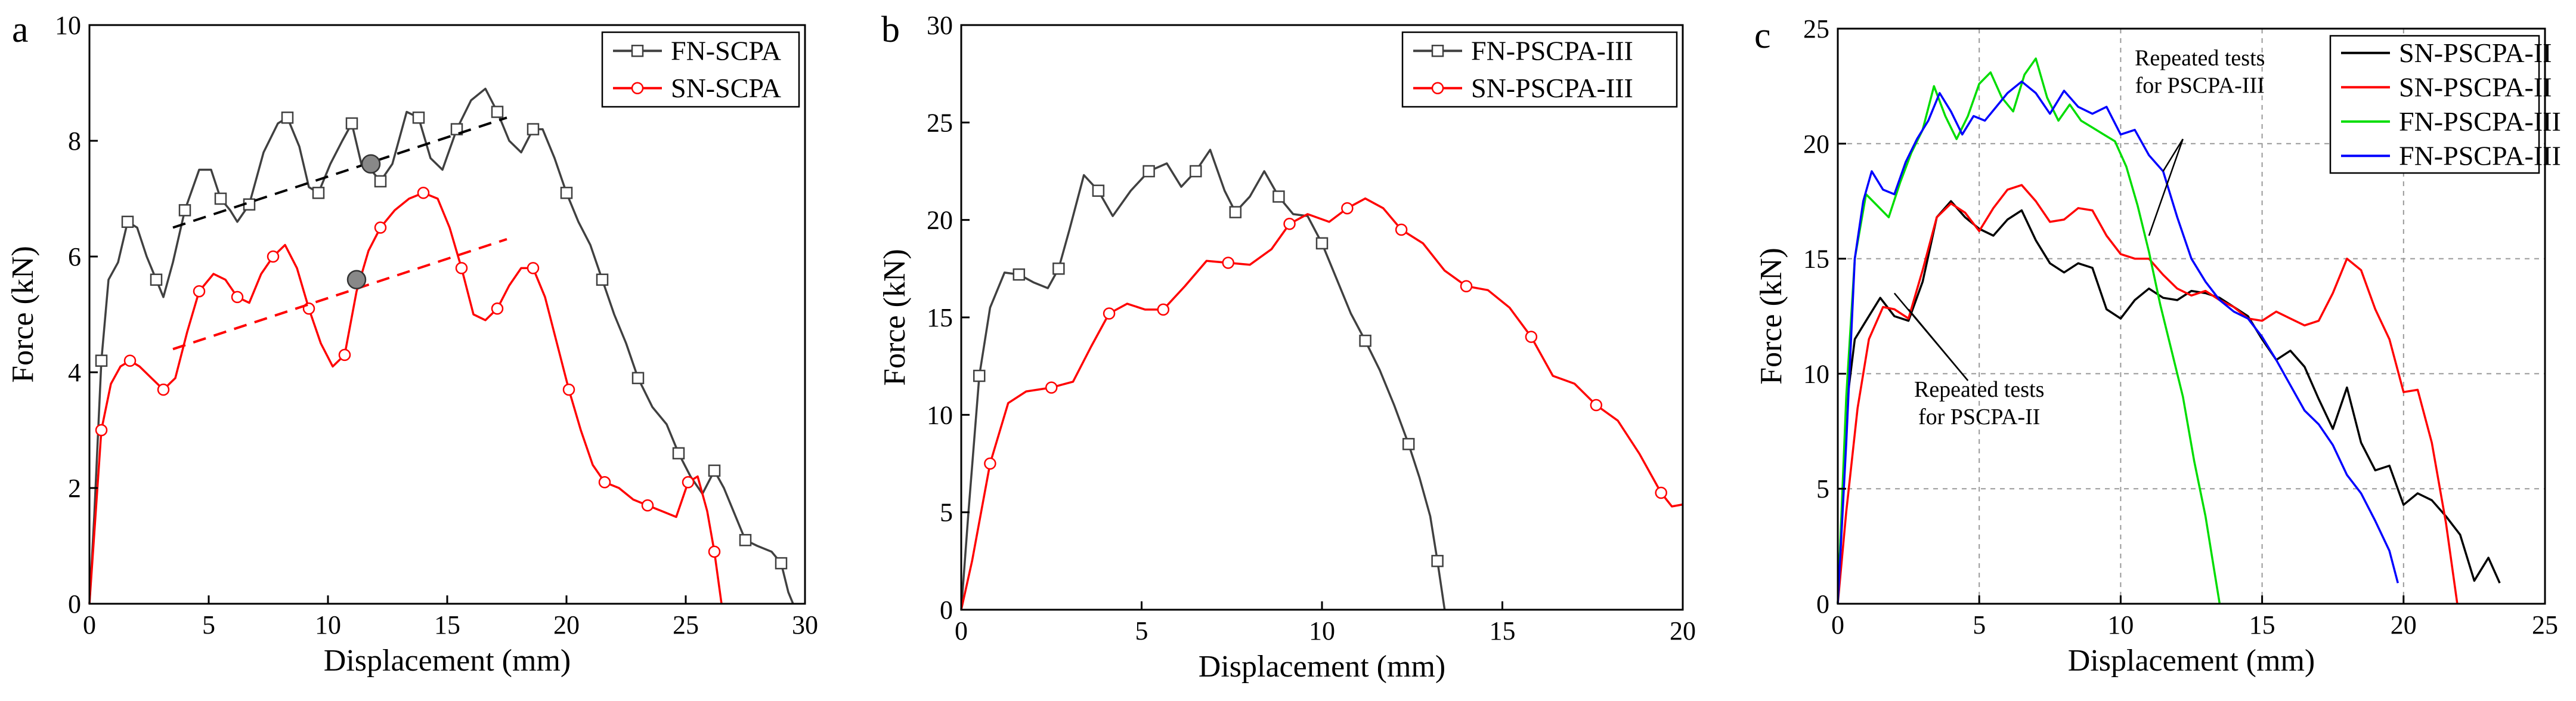 This screenshot has height=701, width=2576. I want to click on series-line-fn-pscpa-iii, so click(1203, 379).